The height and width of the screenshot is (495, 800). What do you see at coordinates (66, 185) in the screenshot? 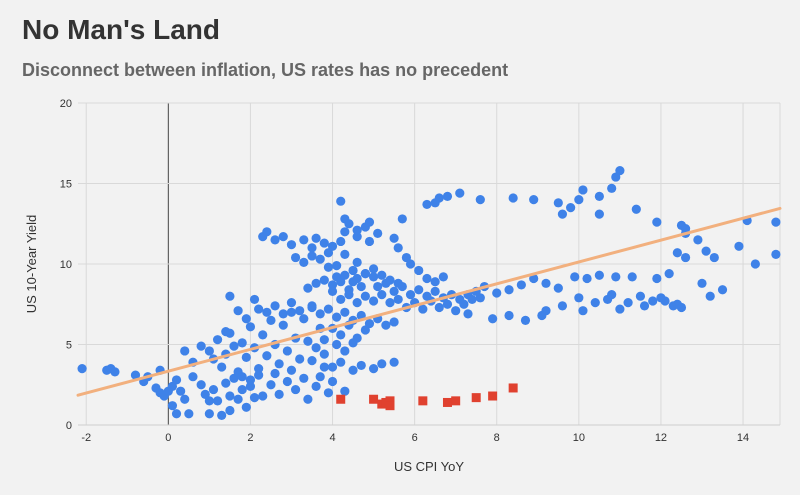
I see `y-tick-label: 15` at bounding box center [66, 185].